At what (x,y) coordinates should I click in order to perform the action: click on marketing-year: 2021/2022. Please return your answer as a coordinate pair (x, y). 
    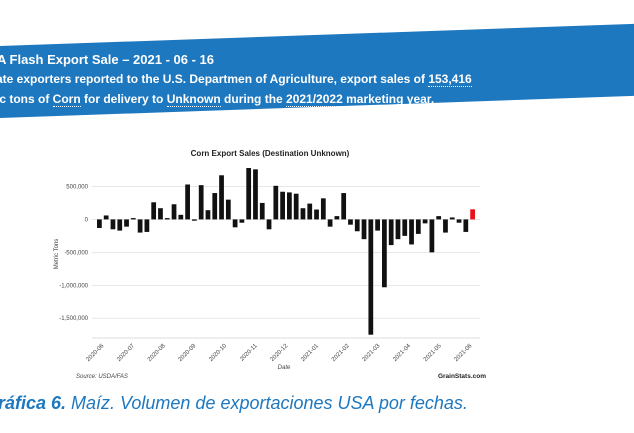
    Looking at the image, I should click on (314, 99).